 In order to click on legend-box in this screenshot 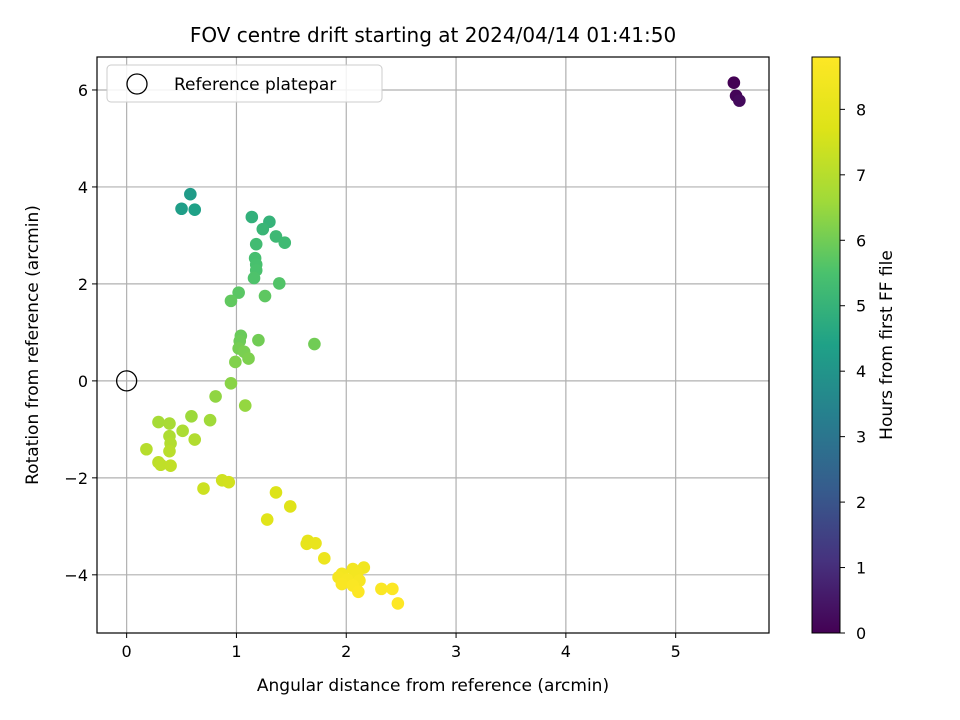, I will do `click(244, 83)`.